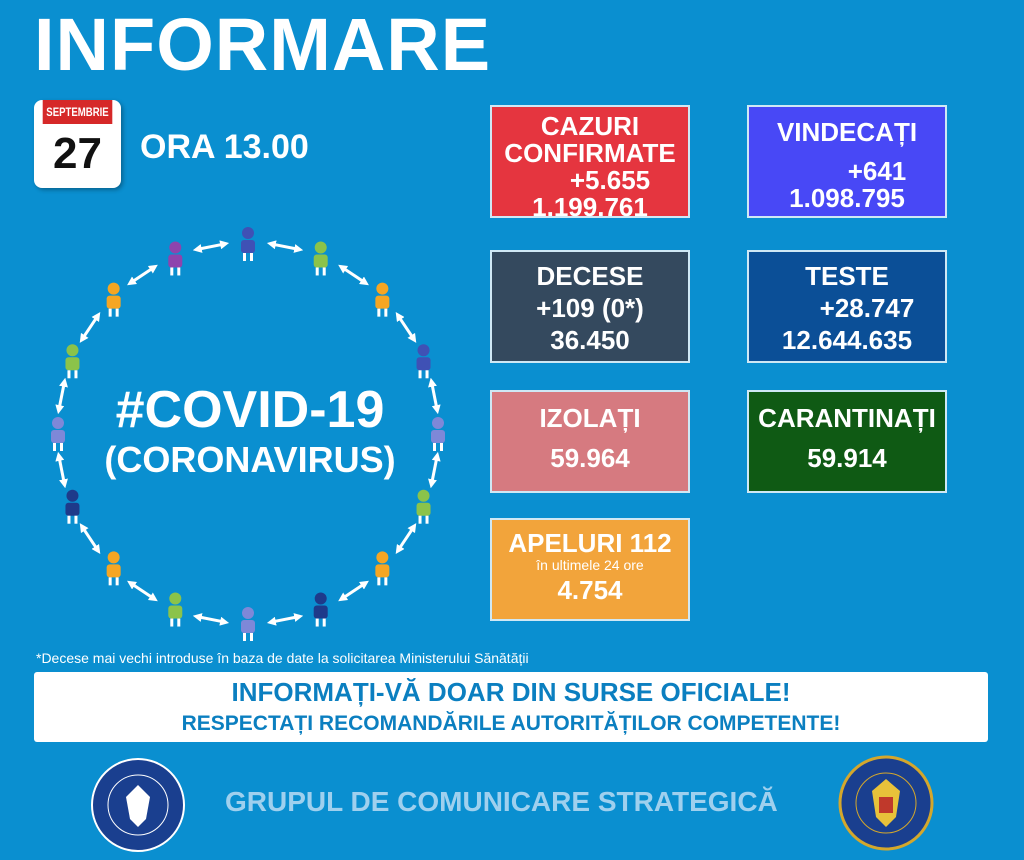  What do you see at coordinates (877, 171) in the screenshot?
I see `box-delta: +641` at bounding box center [877, 171].